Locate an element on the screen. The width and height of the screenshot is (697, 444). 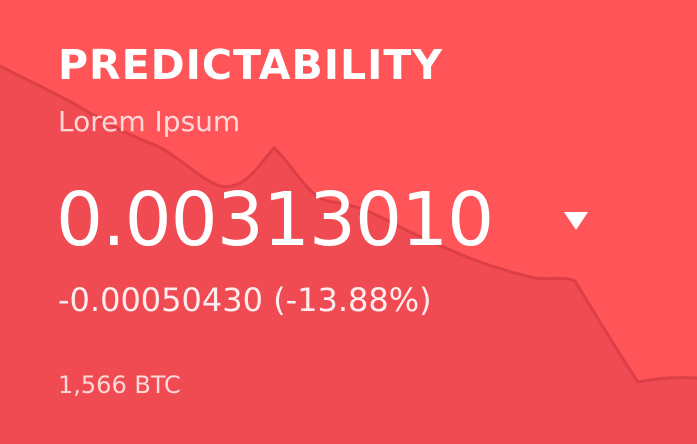
volume-value: 1,566 BTC is located at coordinates (119, 385).